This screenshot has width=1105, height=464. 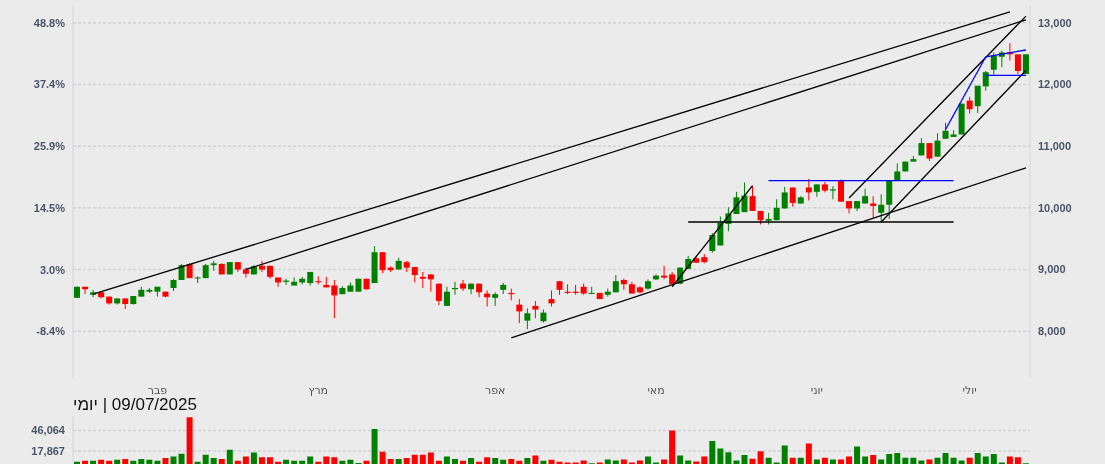 I want to click on y2-tick-label: -8.4%, so click(x=51, y=331).